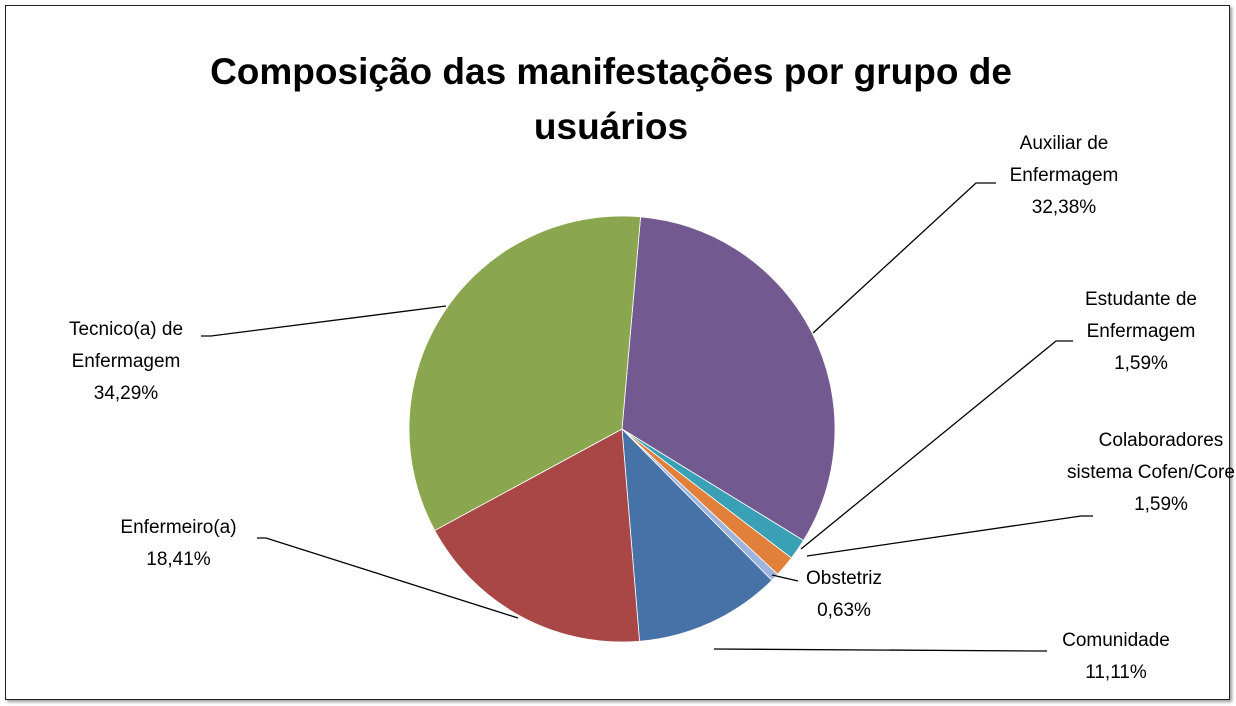 The image size is (1236, 706). What do you see at coordinates (1116, 657) in the screenshot?
I see `data-label: Comunidade 11,11%` at bounding box center [1116, 657].